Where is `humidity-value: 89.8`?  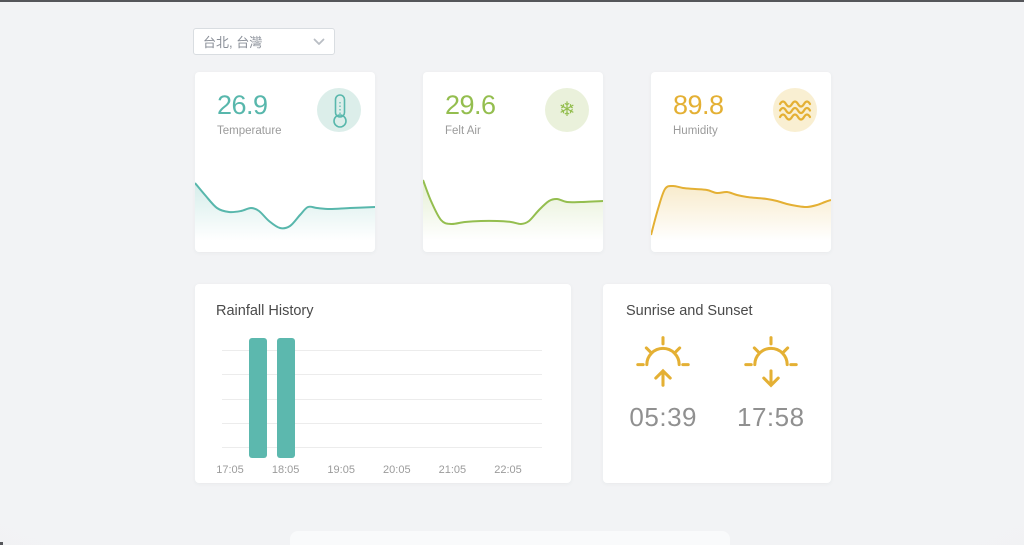
humidity-value: 89.8 is located at coordinates (698, 105).